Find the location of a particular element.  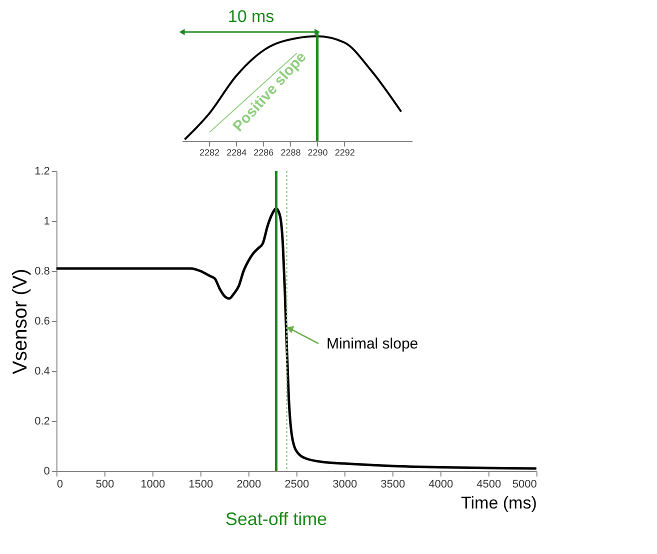

y-tick-label: 0.6 is located at coordinates (42, 322).